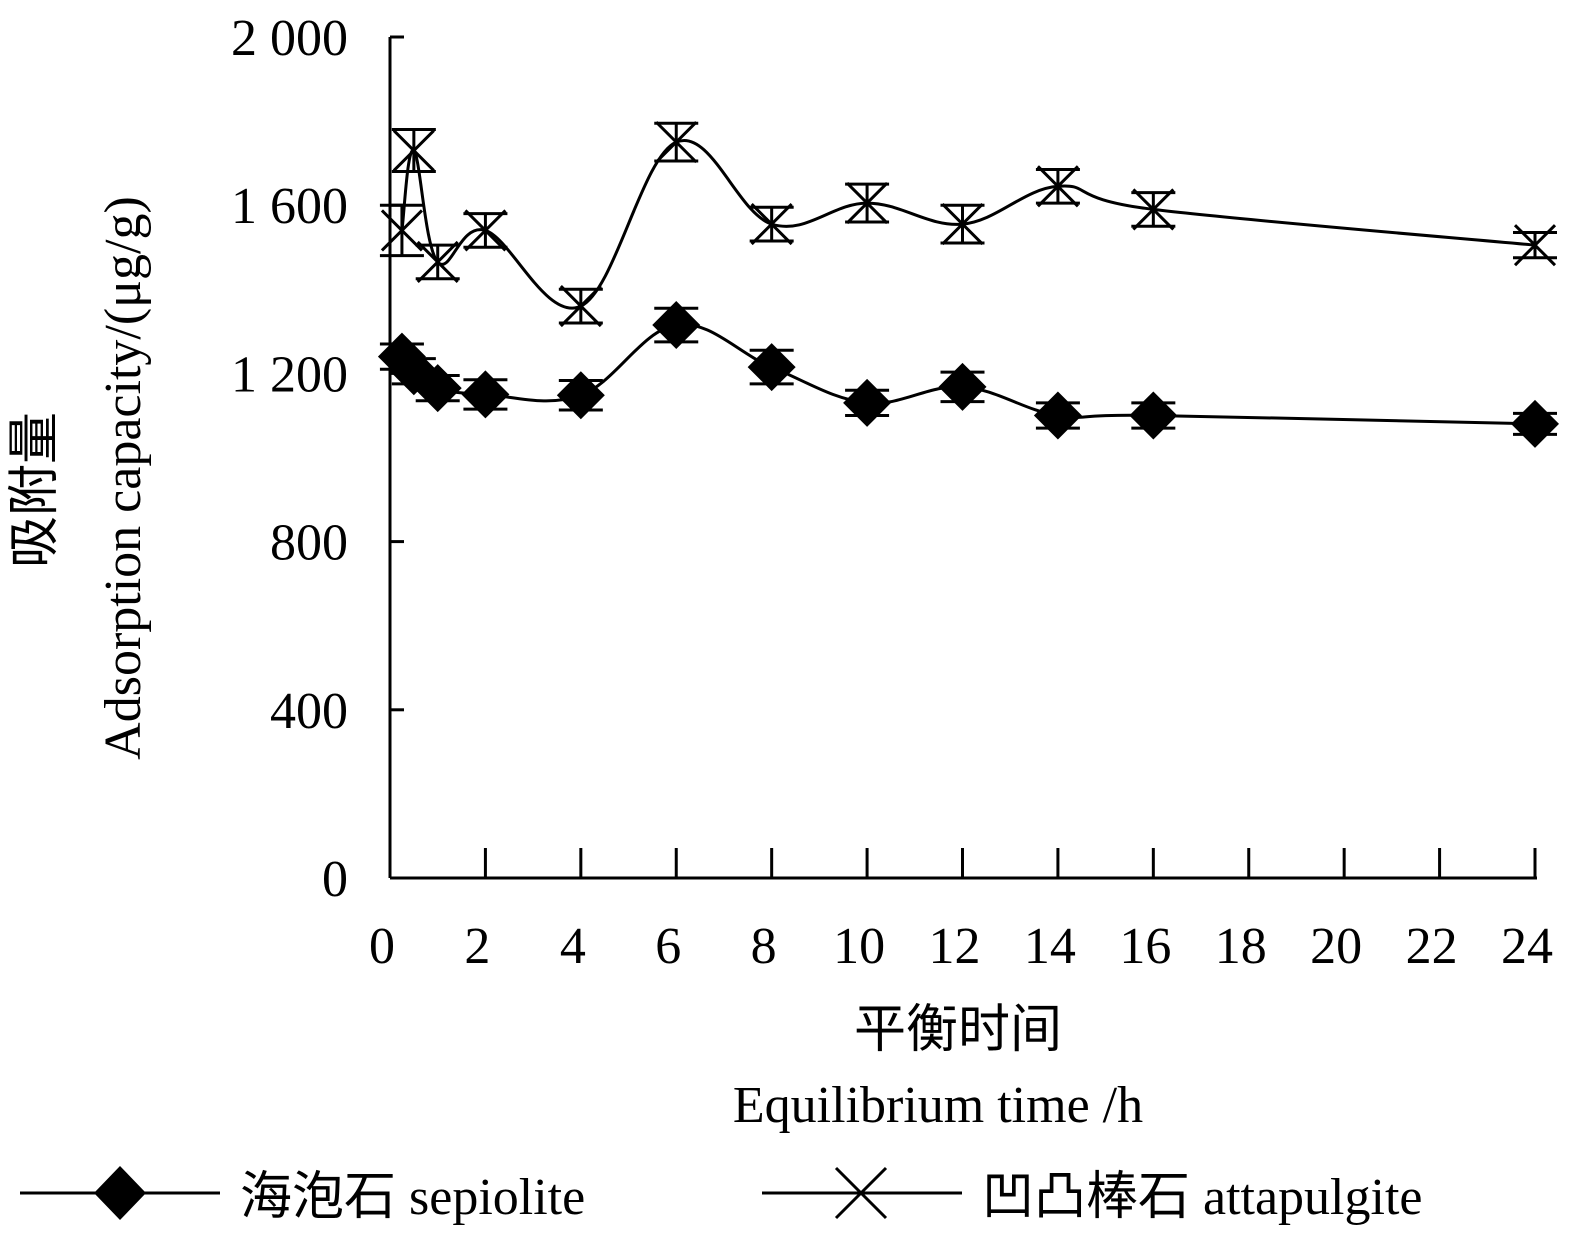 Image resolution: width=1585 pixels, height=1260 pixels. Describe the element at coordinates (309, 543) in the screenshot. I see `y-tick-label: 800` at that location.